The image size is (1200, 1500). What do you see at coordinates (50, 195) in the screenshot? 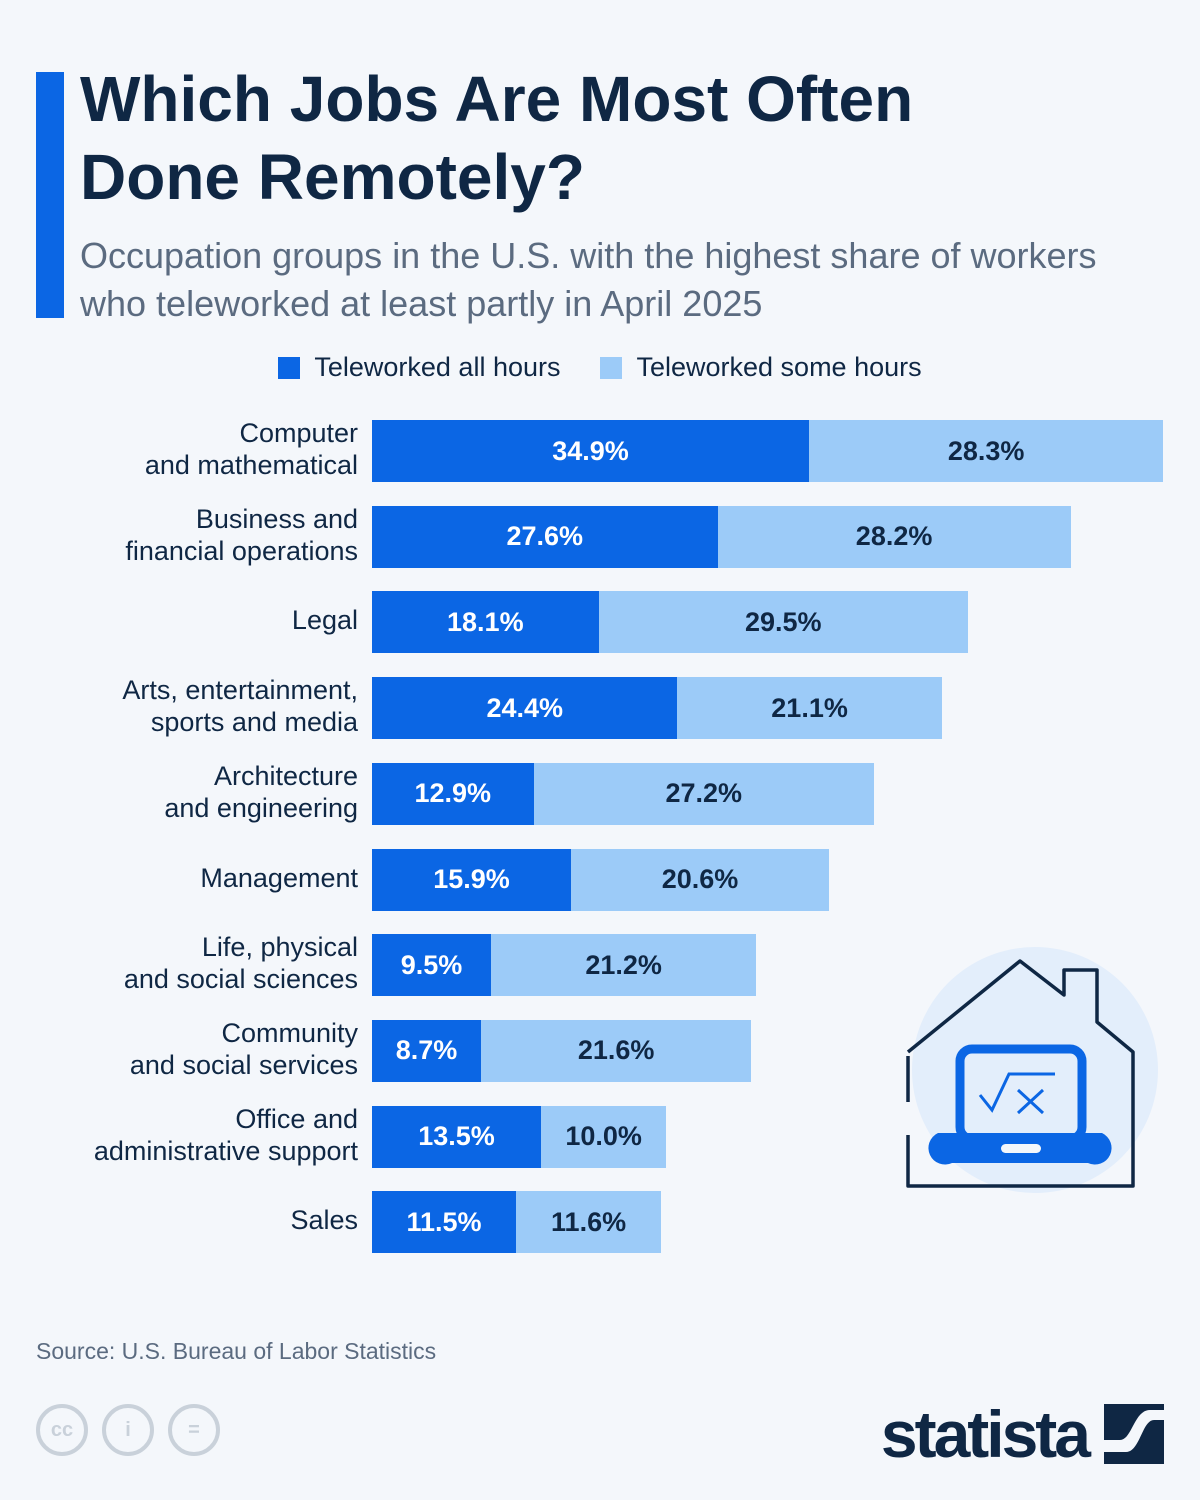
I see `title-accent-bar` at bounding box center [50, 195].